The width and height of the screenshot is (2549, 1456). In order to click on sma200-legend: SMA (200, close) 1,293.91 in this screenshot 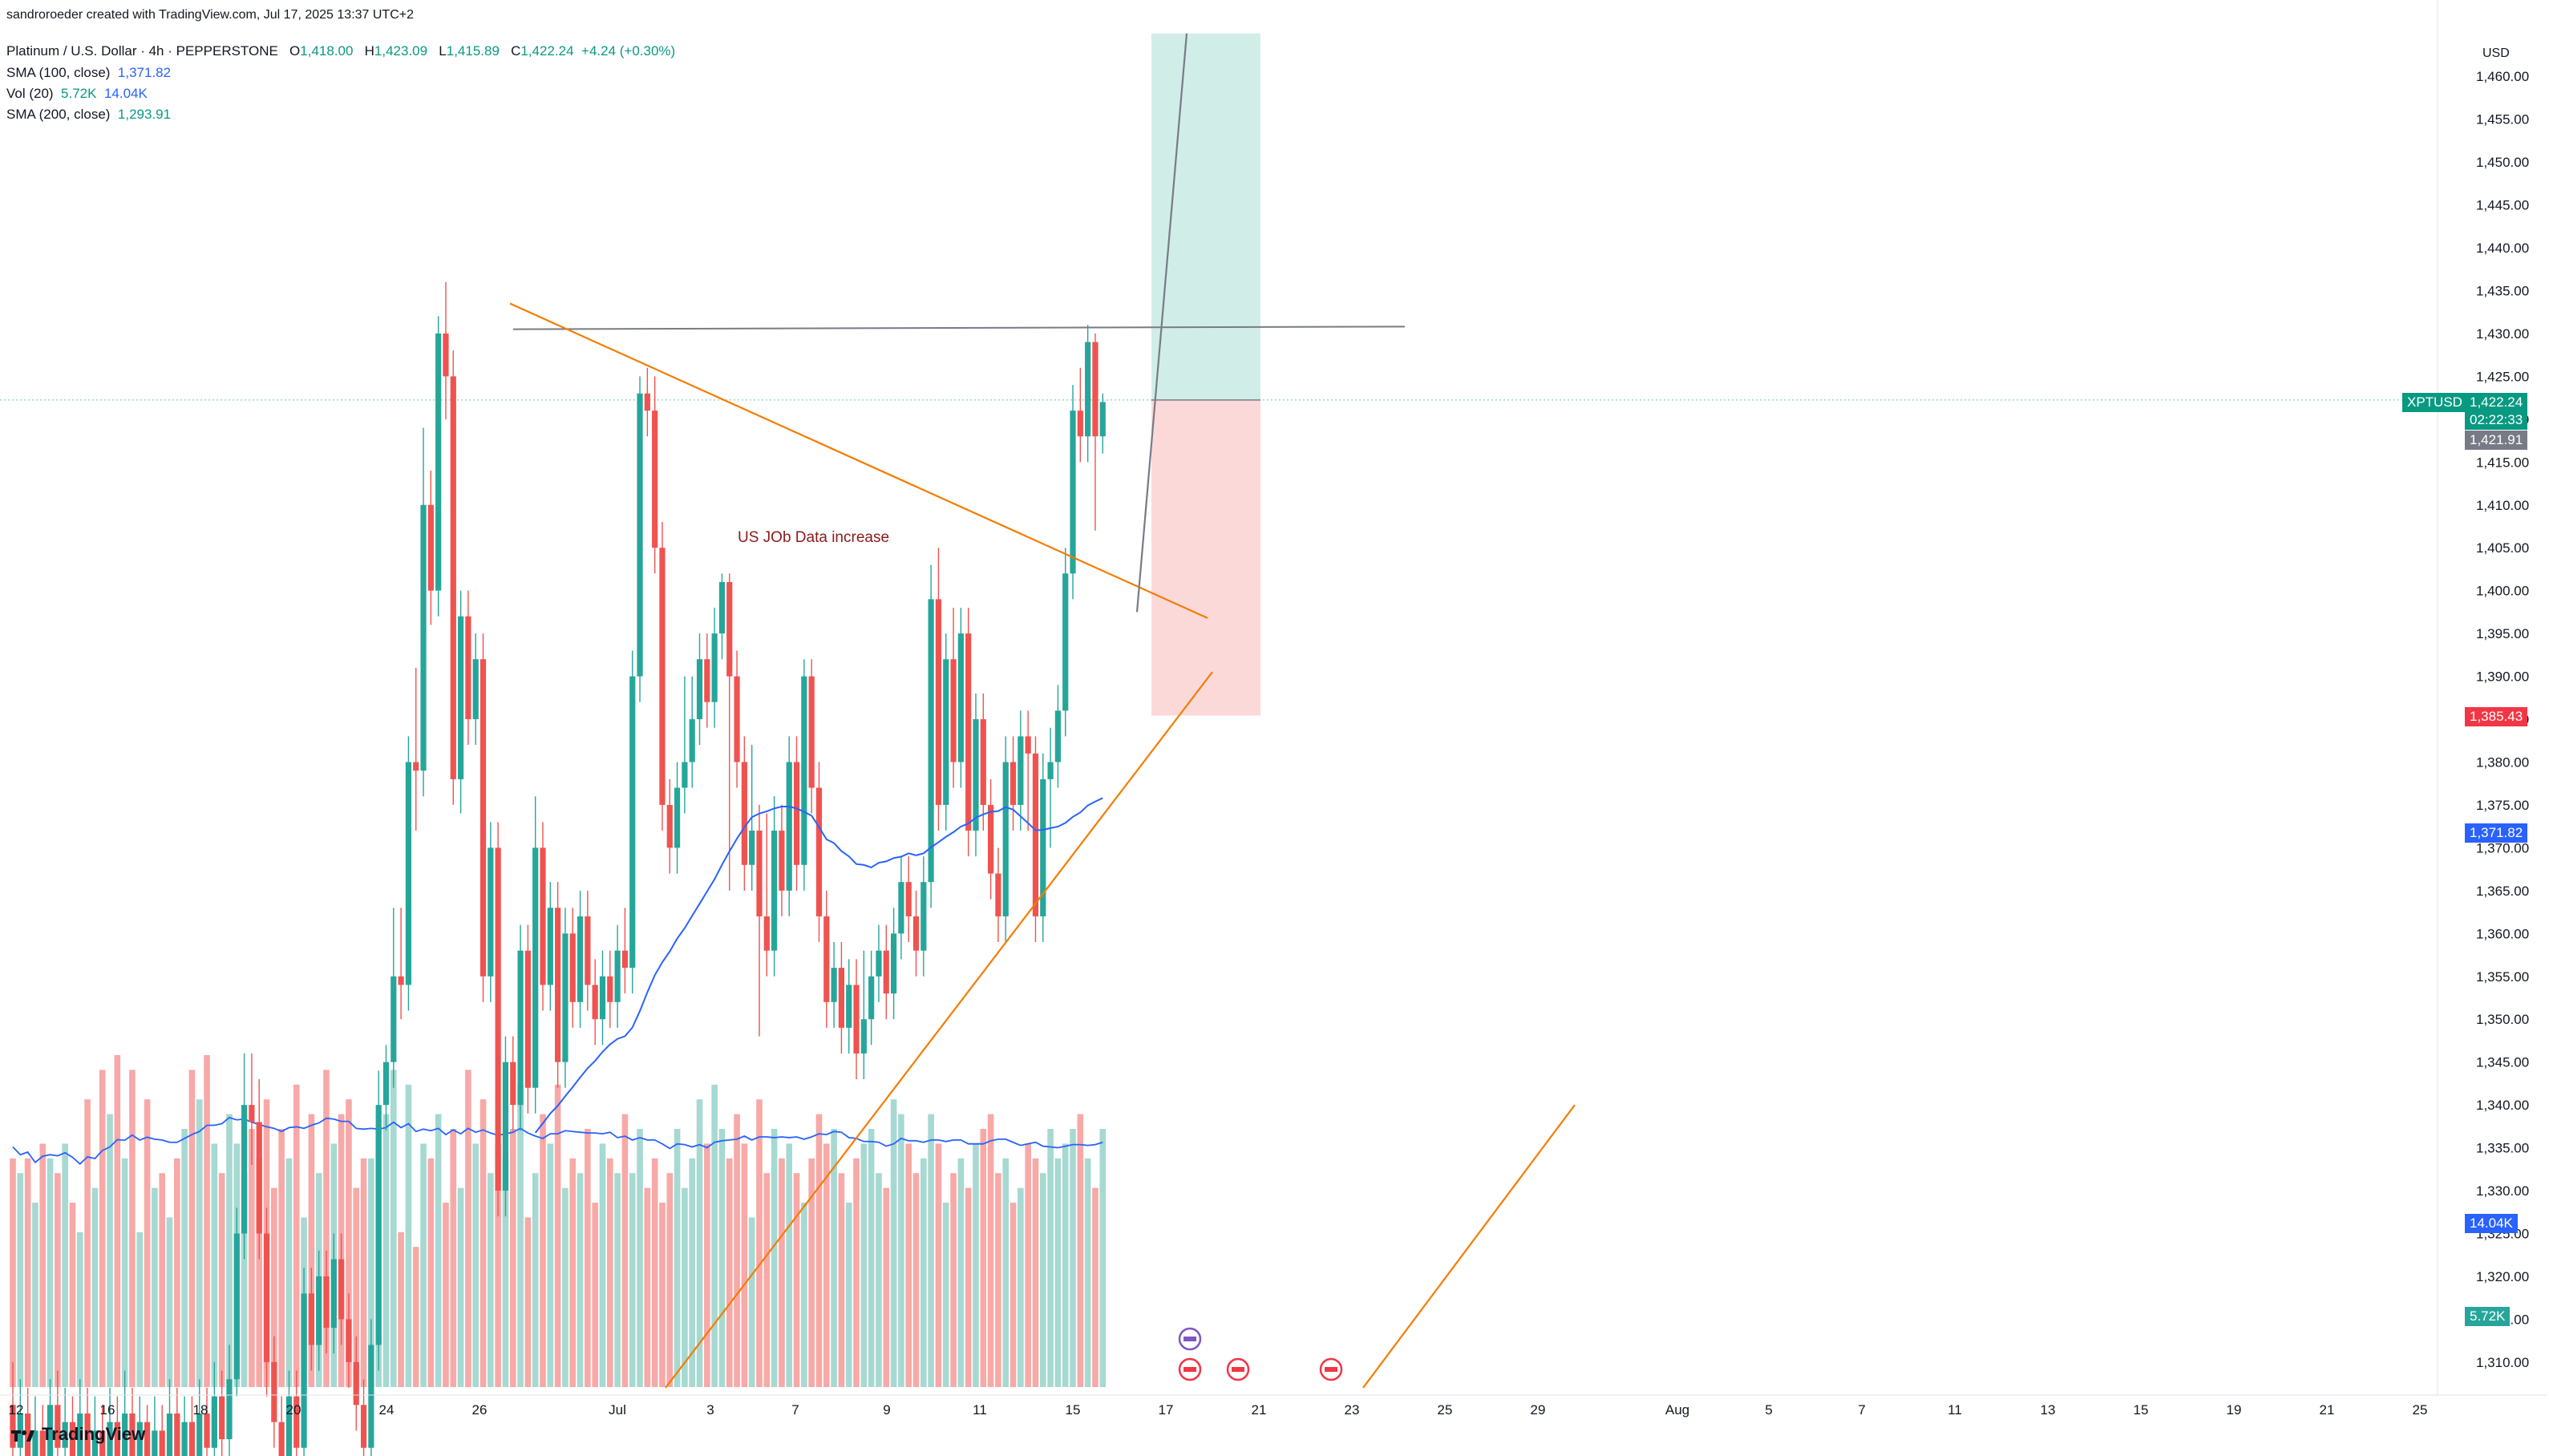, I will do `click(88, 115)`.